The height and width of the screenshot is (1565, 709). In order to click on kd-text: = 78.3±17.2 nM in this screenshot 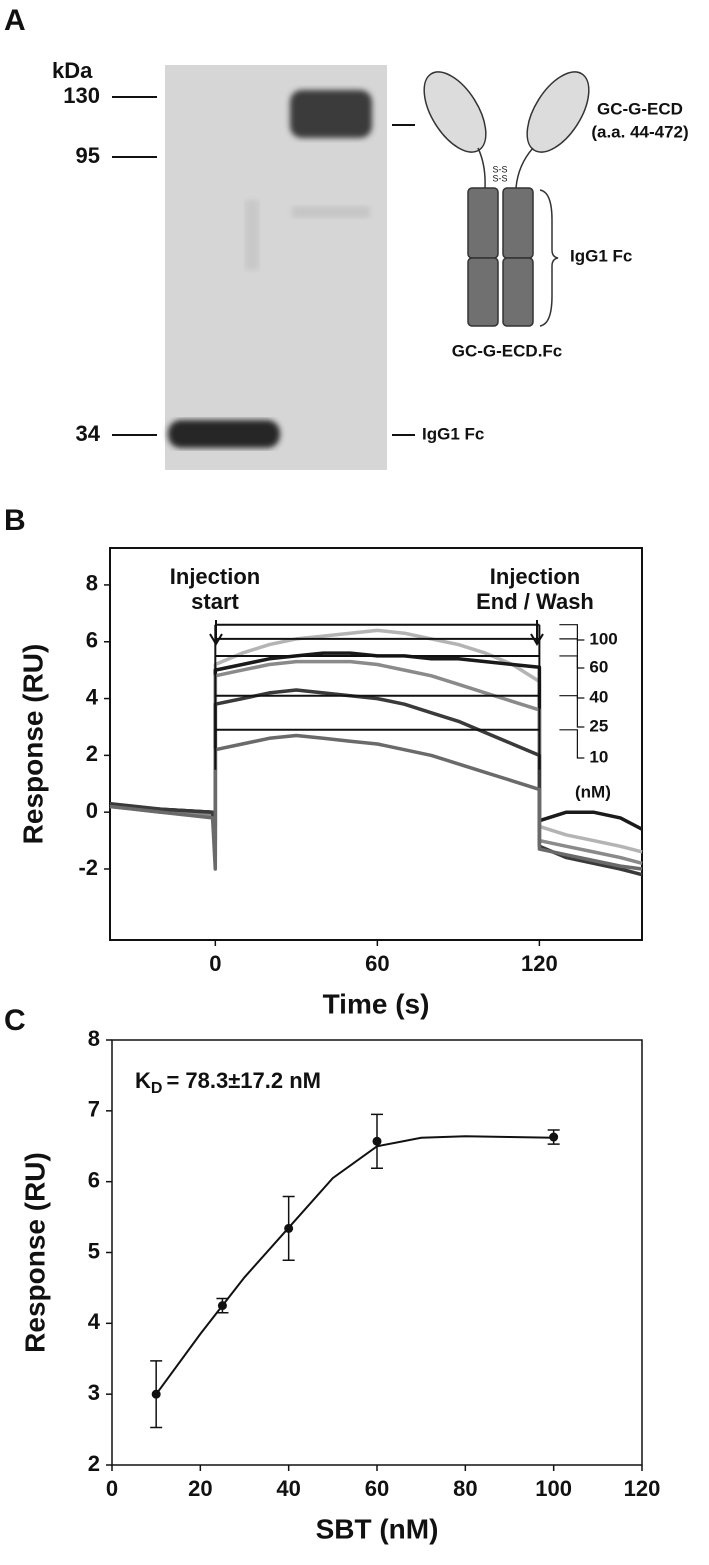, I will do `click(243, 1080)`.